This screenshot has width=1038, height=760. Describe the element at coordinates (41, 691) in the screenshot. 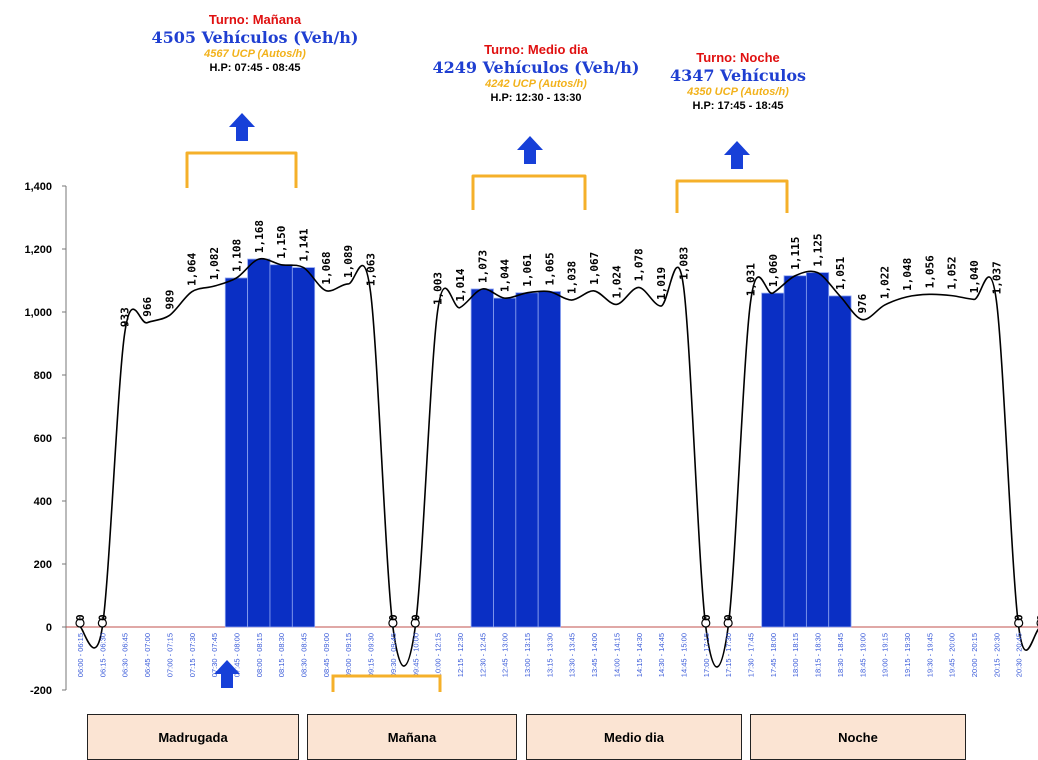

I see `y-tick-label: -200` at that location.